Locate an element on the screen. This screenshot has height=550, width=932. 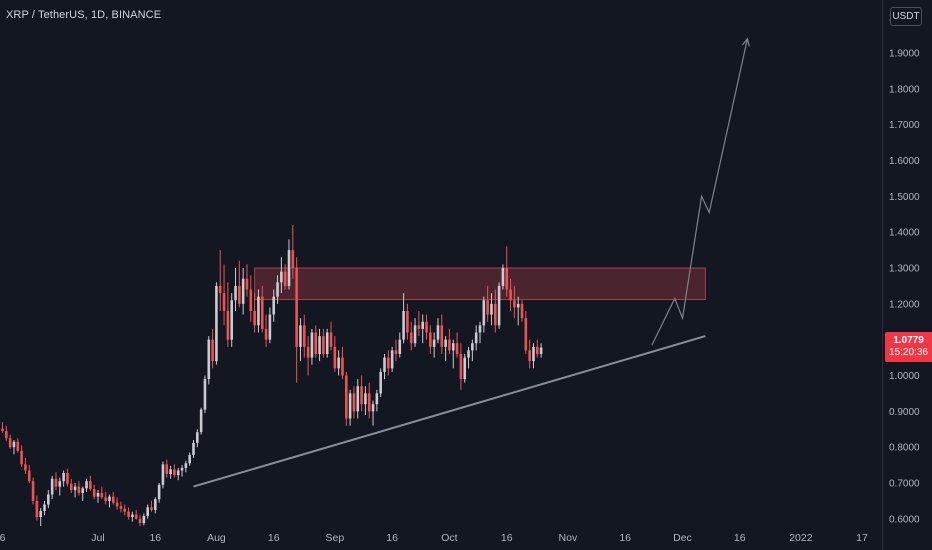
price-tick-label: 0.8000 is located at coordinates (904, 448).